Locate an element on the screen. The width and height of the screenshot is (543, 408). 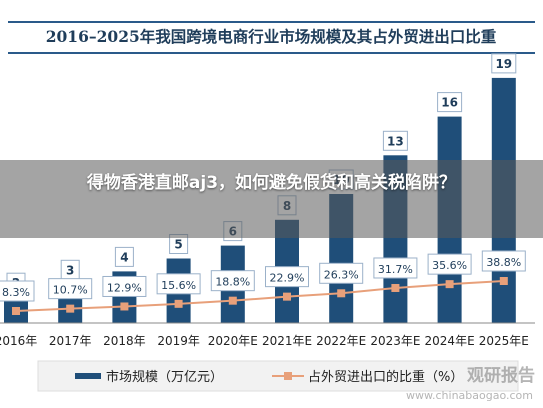
ratio-value-label-7: 31.7% is located at coordinates (395, 269).